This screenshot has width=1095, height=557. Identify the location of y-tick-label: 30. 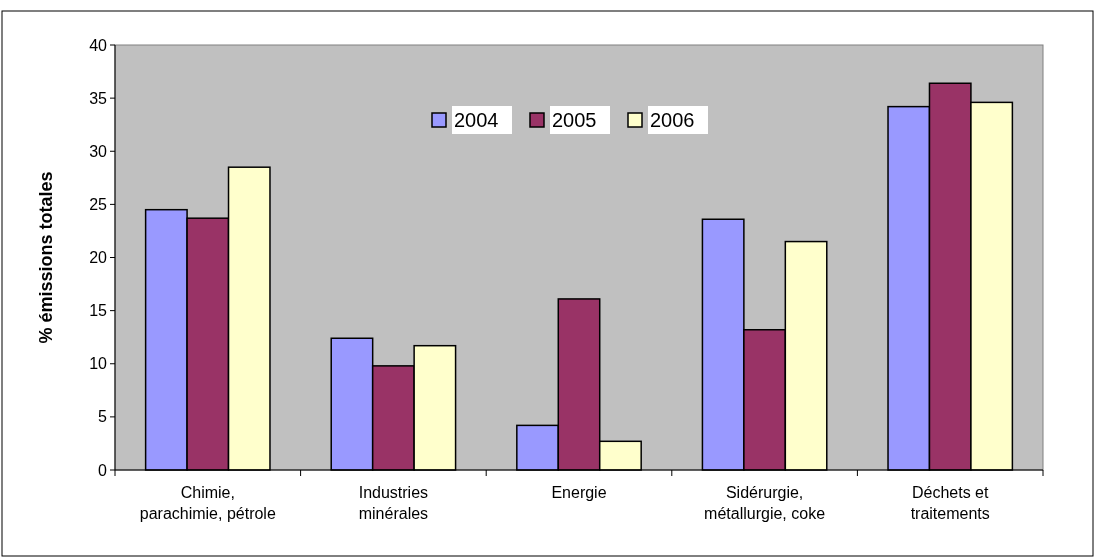
(98, 151).